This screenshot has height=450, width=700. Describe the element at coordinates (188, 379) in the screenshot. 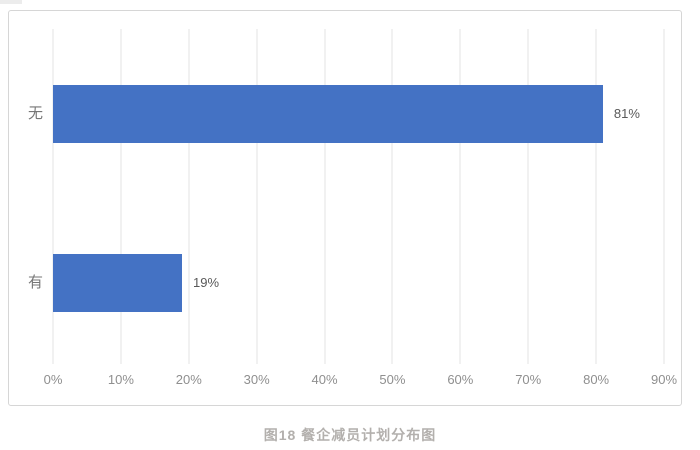

I see `x-tick-label: 20%` at that location.